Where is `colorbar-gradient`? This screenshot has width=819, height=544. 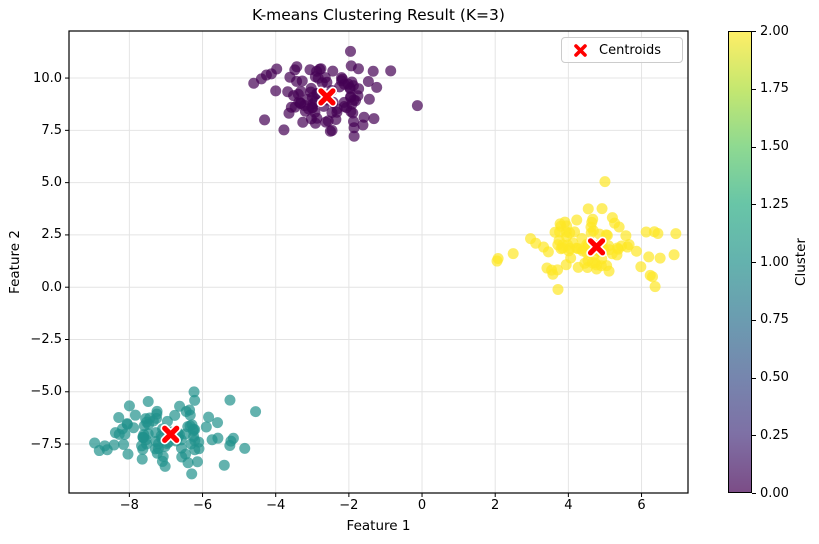 colorbar-gradient is located at coordinates (740, 262).